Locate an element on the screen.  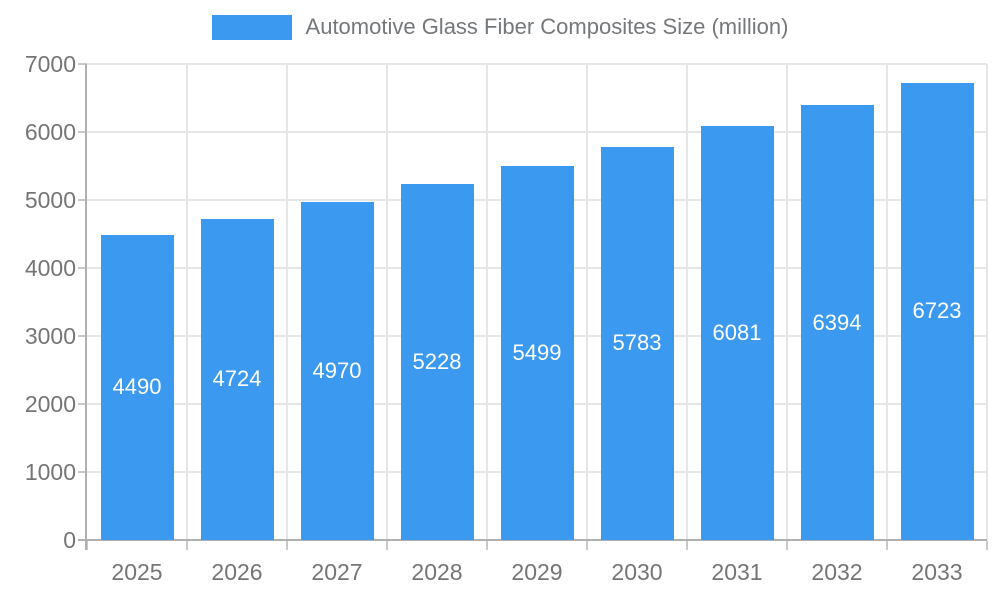
bar: 6394 is located at coordinates (837, 322).